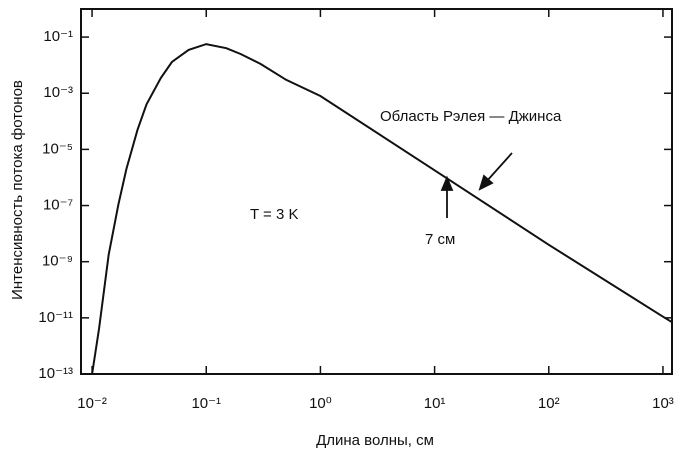  I want to click on arrows, so click(476, 185).